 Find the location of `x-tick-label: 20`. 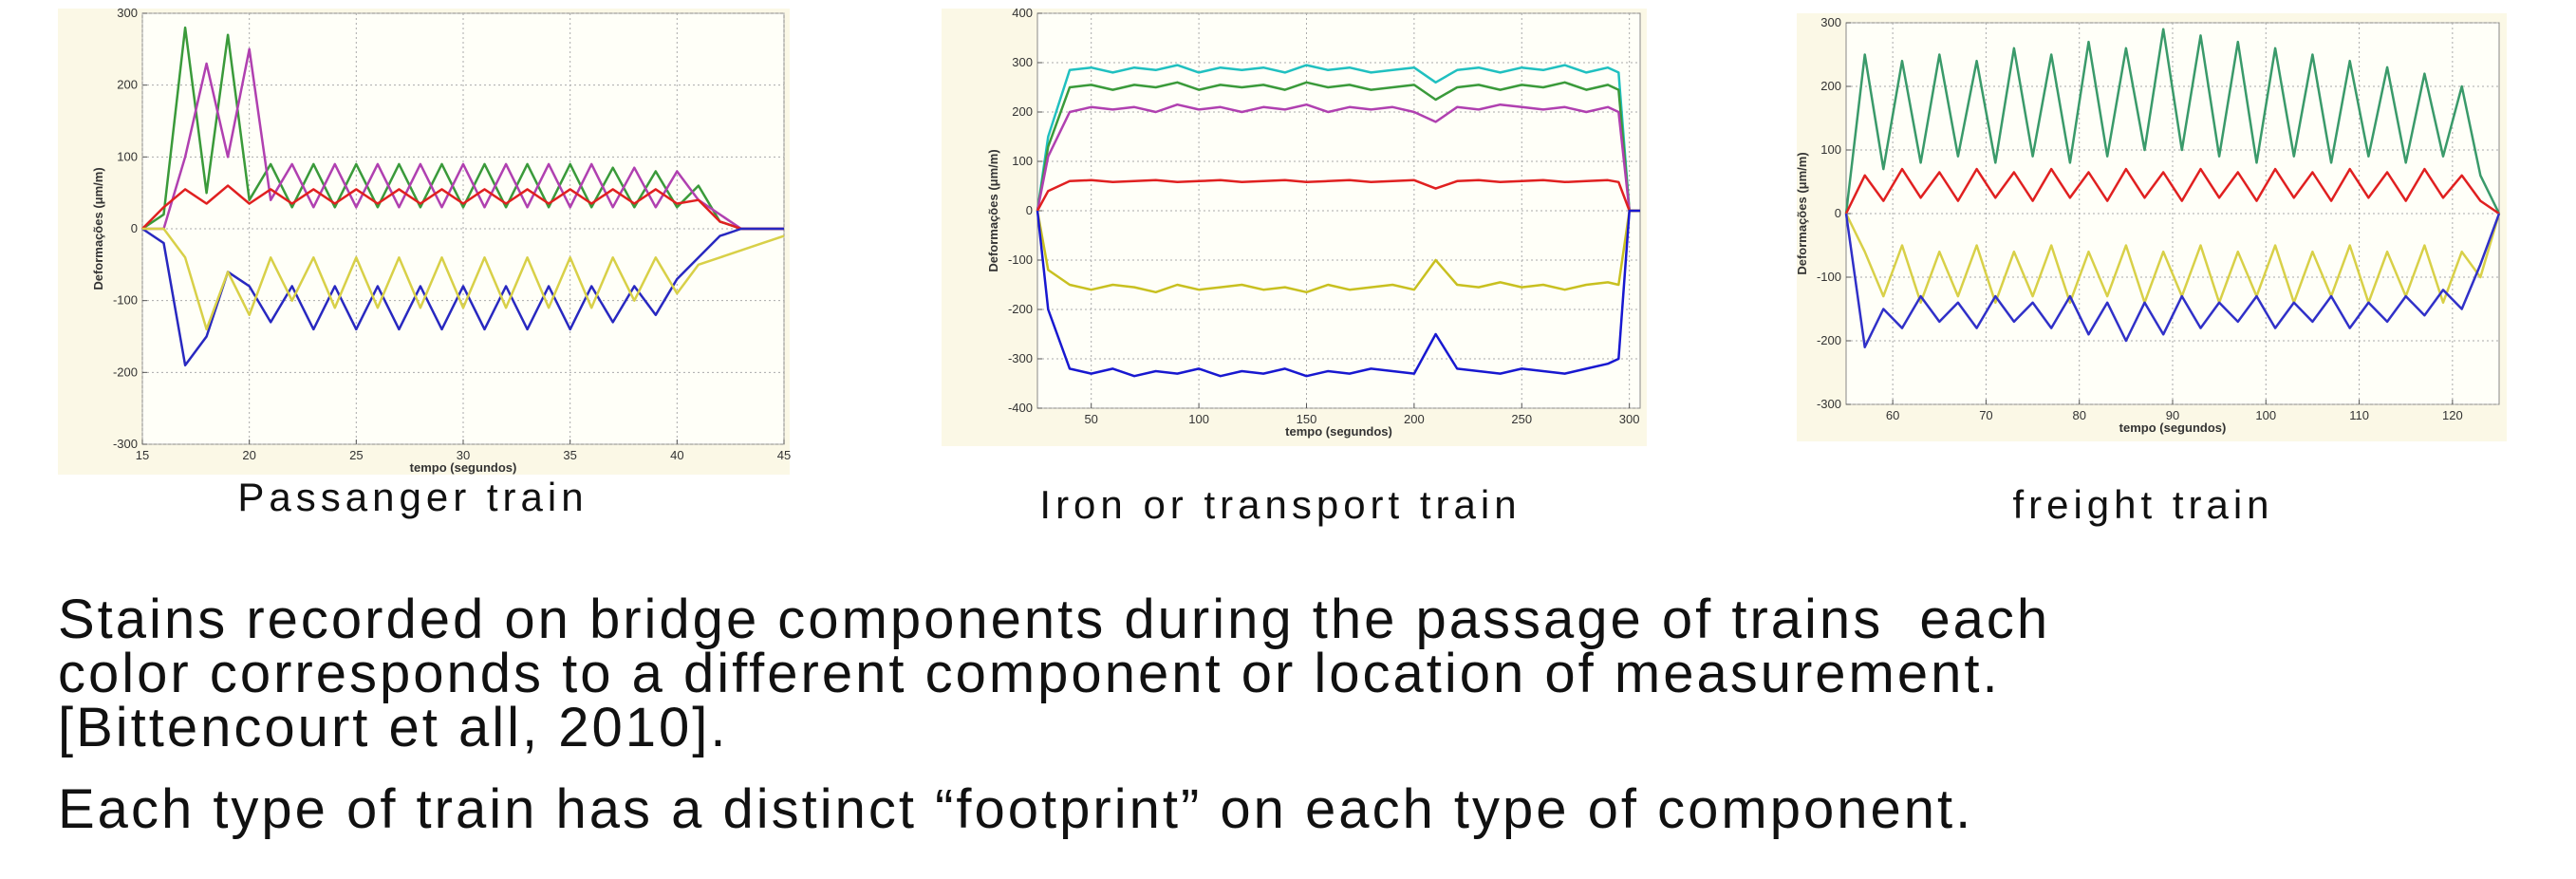

x-tick-label: 20 is located at coordinates (248, 455).